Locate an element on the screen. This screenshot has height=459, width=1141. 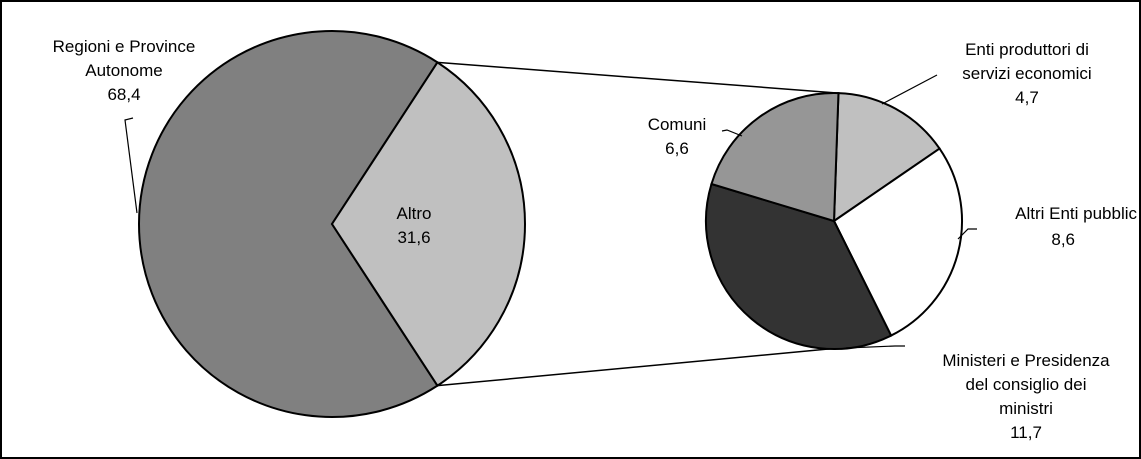
leader-line-ministeri is located at coordinates (875, 347).